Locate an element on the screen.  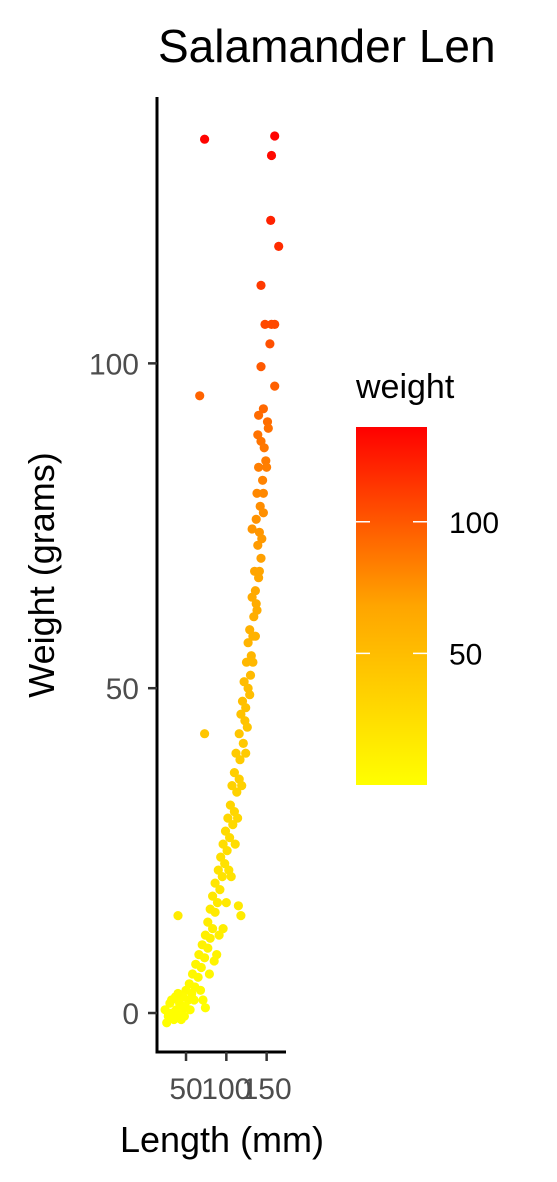
x-tick-label: 100 is located at coordinates (226, 1089).